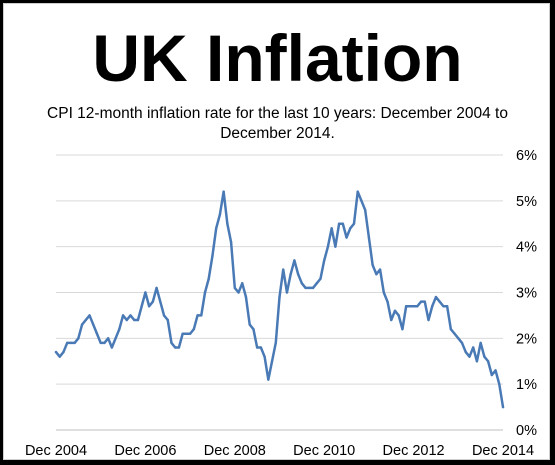 The image size is (555, 465). I want to click on y-tick-label: 3%, so click(526, 294).